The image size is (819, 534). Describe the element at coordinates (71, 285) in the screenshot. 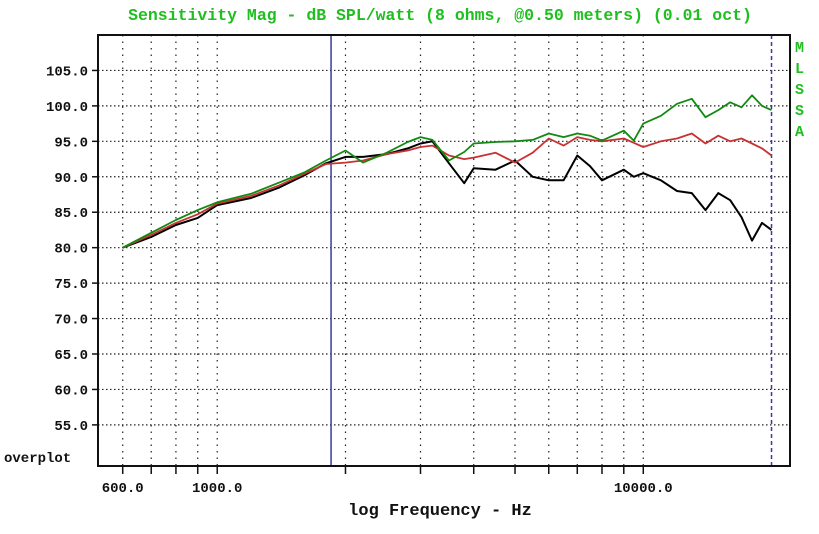

I see `y-tick-label: 75.0` at that location.